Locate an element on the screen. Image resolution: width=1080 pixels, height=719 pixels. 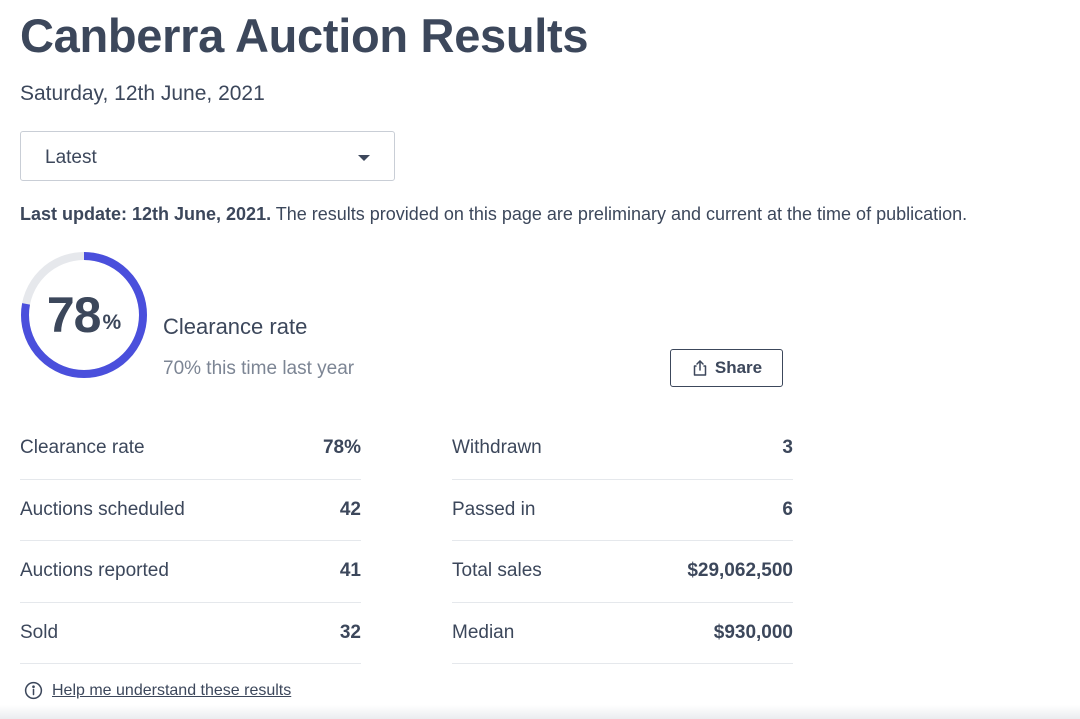
clearance-percent-sign: % is located at coordinates (112, 322).